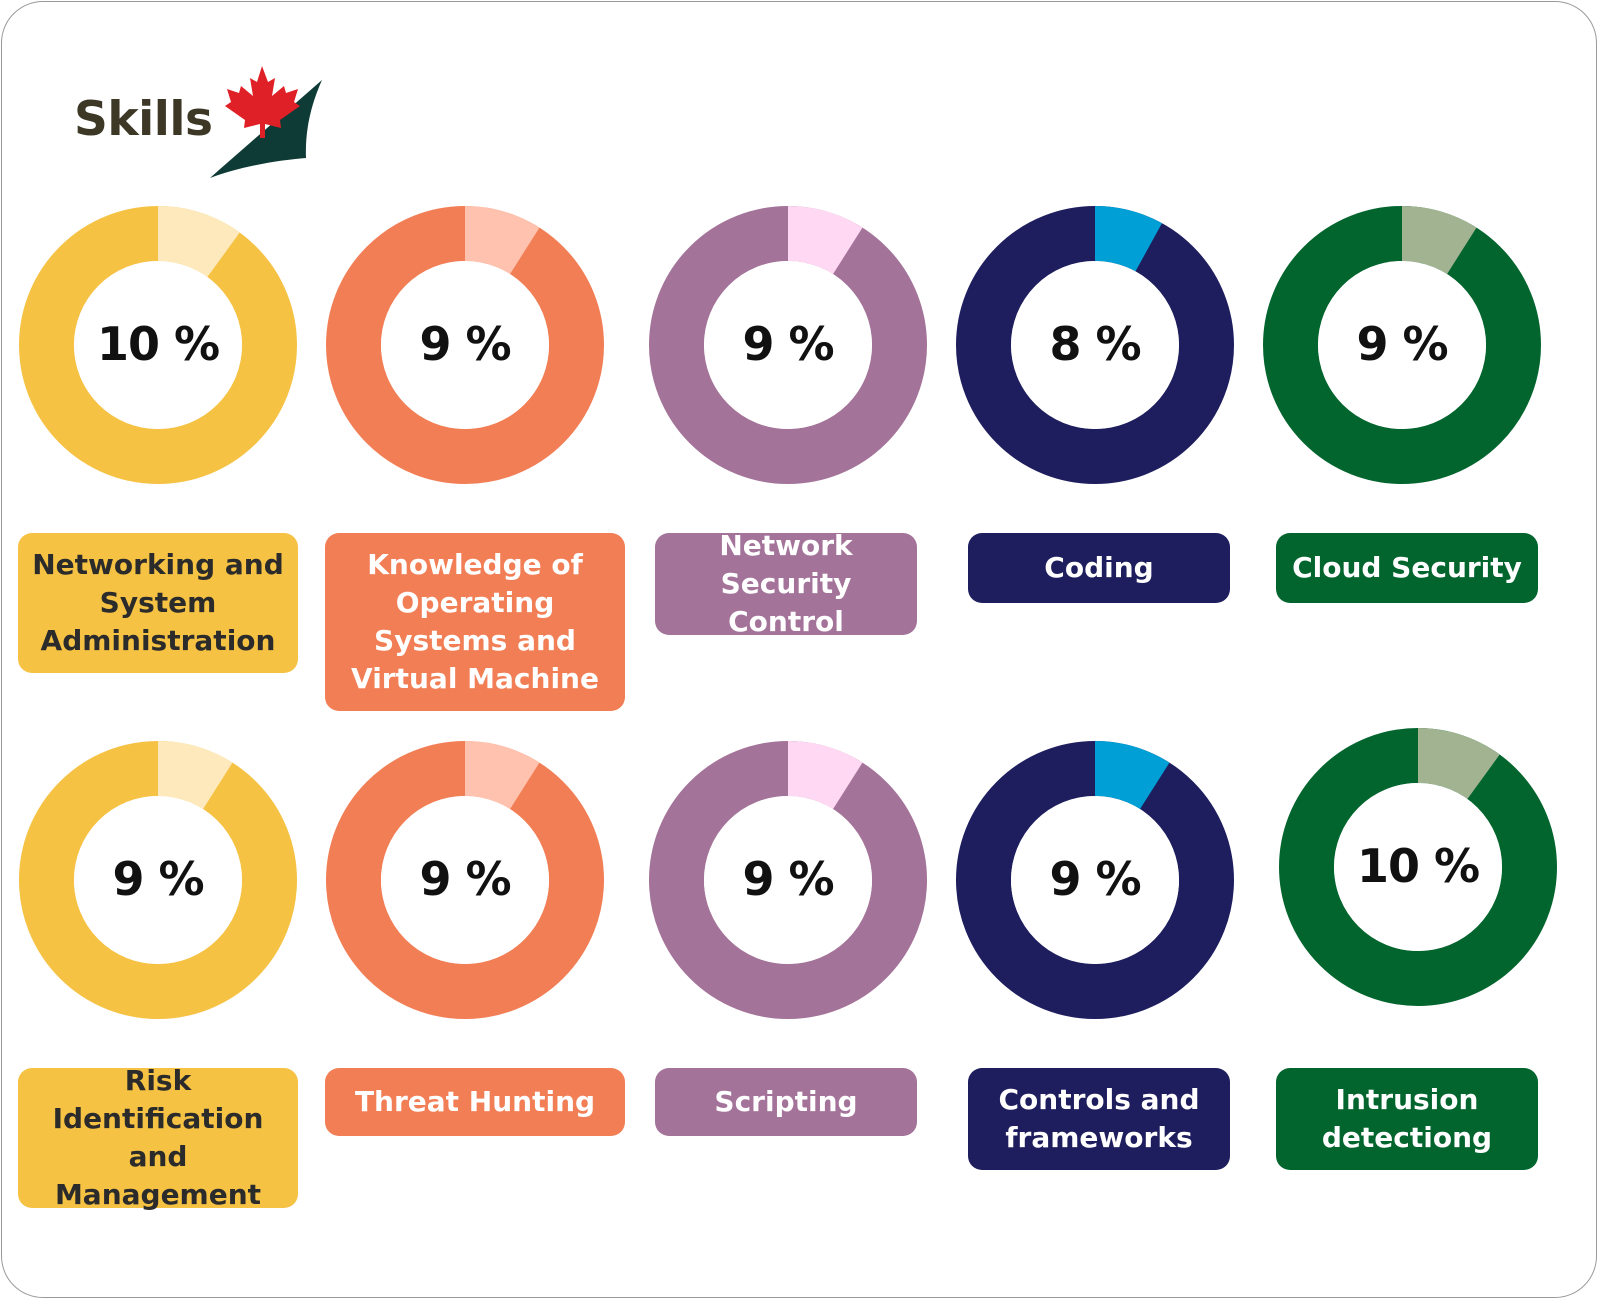 This screenshot has width=1600, height=1301. I want to click on donut-chart-cloud-security: 9 %, so click(1402, 345).